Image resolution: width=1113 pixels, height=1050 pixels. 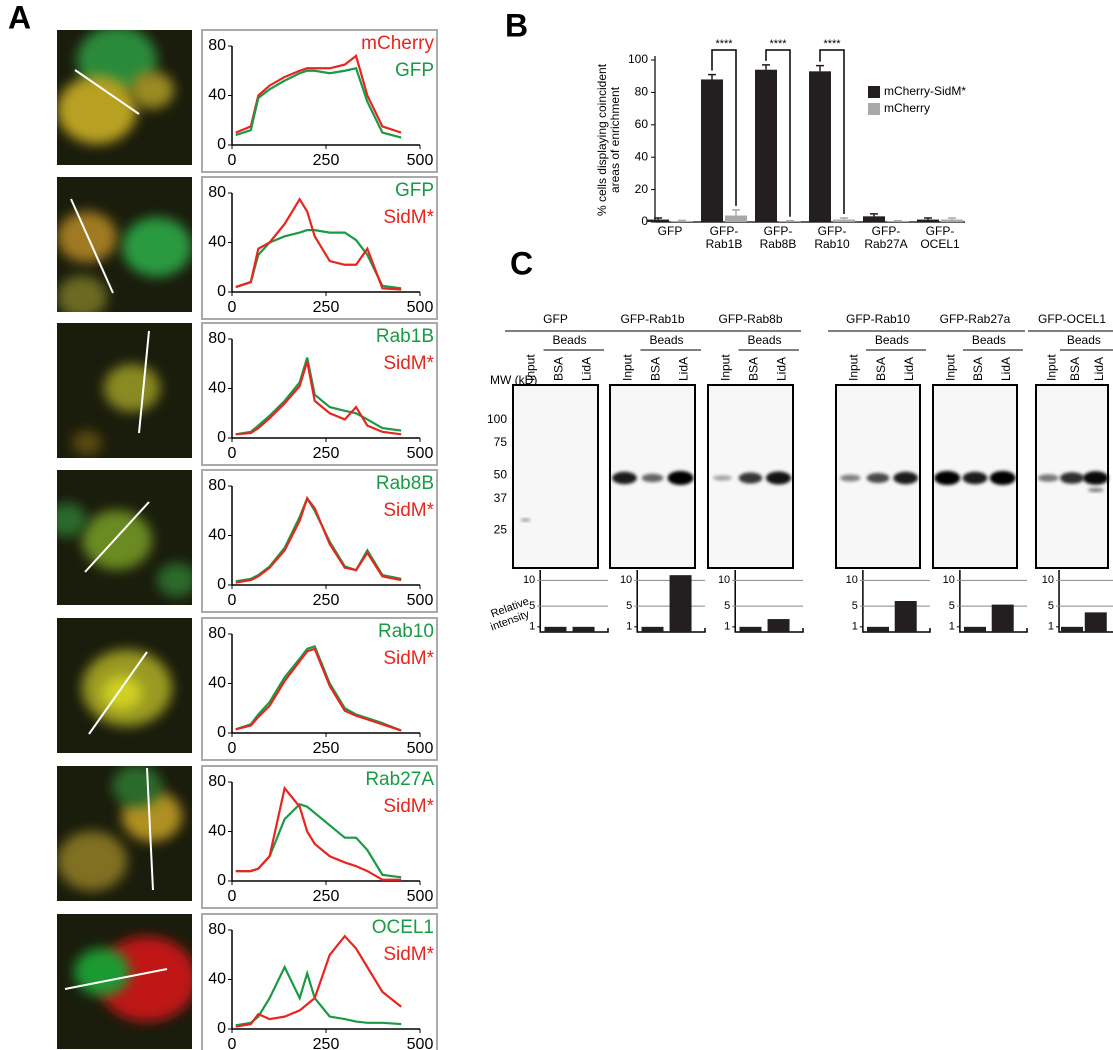 What do you see at coordinates (414, 70) in the screenshot?
I see `series-label: GFP` at bounding box center [414, 70].